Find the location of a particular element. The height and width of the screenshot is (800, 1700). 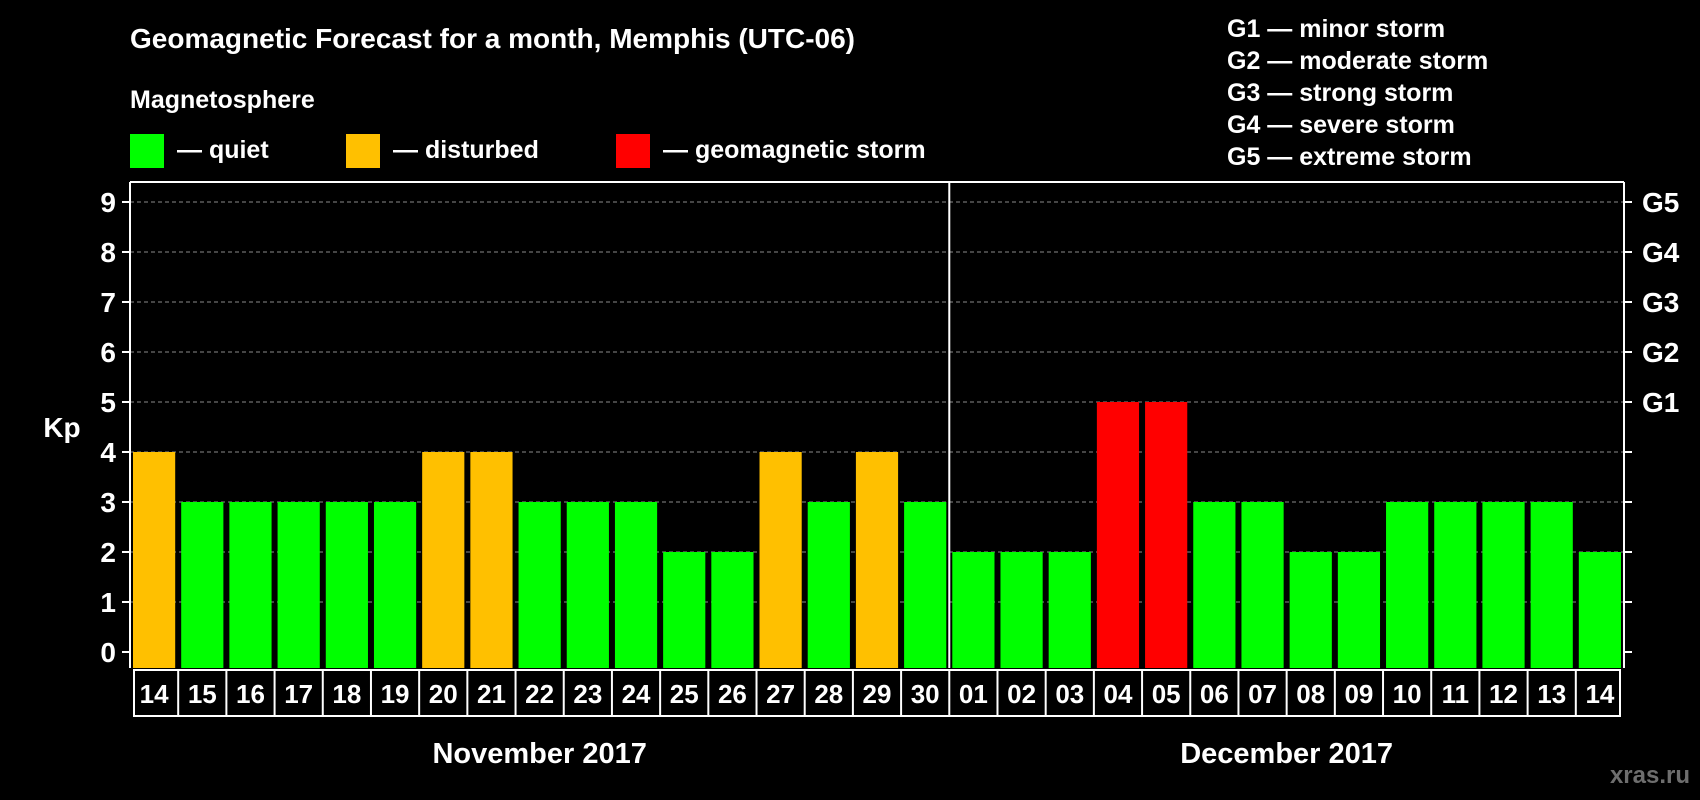

x-tick-label-10: 24 is located at coordinates (636, 694).